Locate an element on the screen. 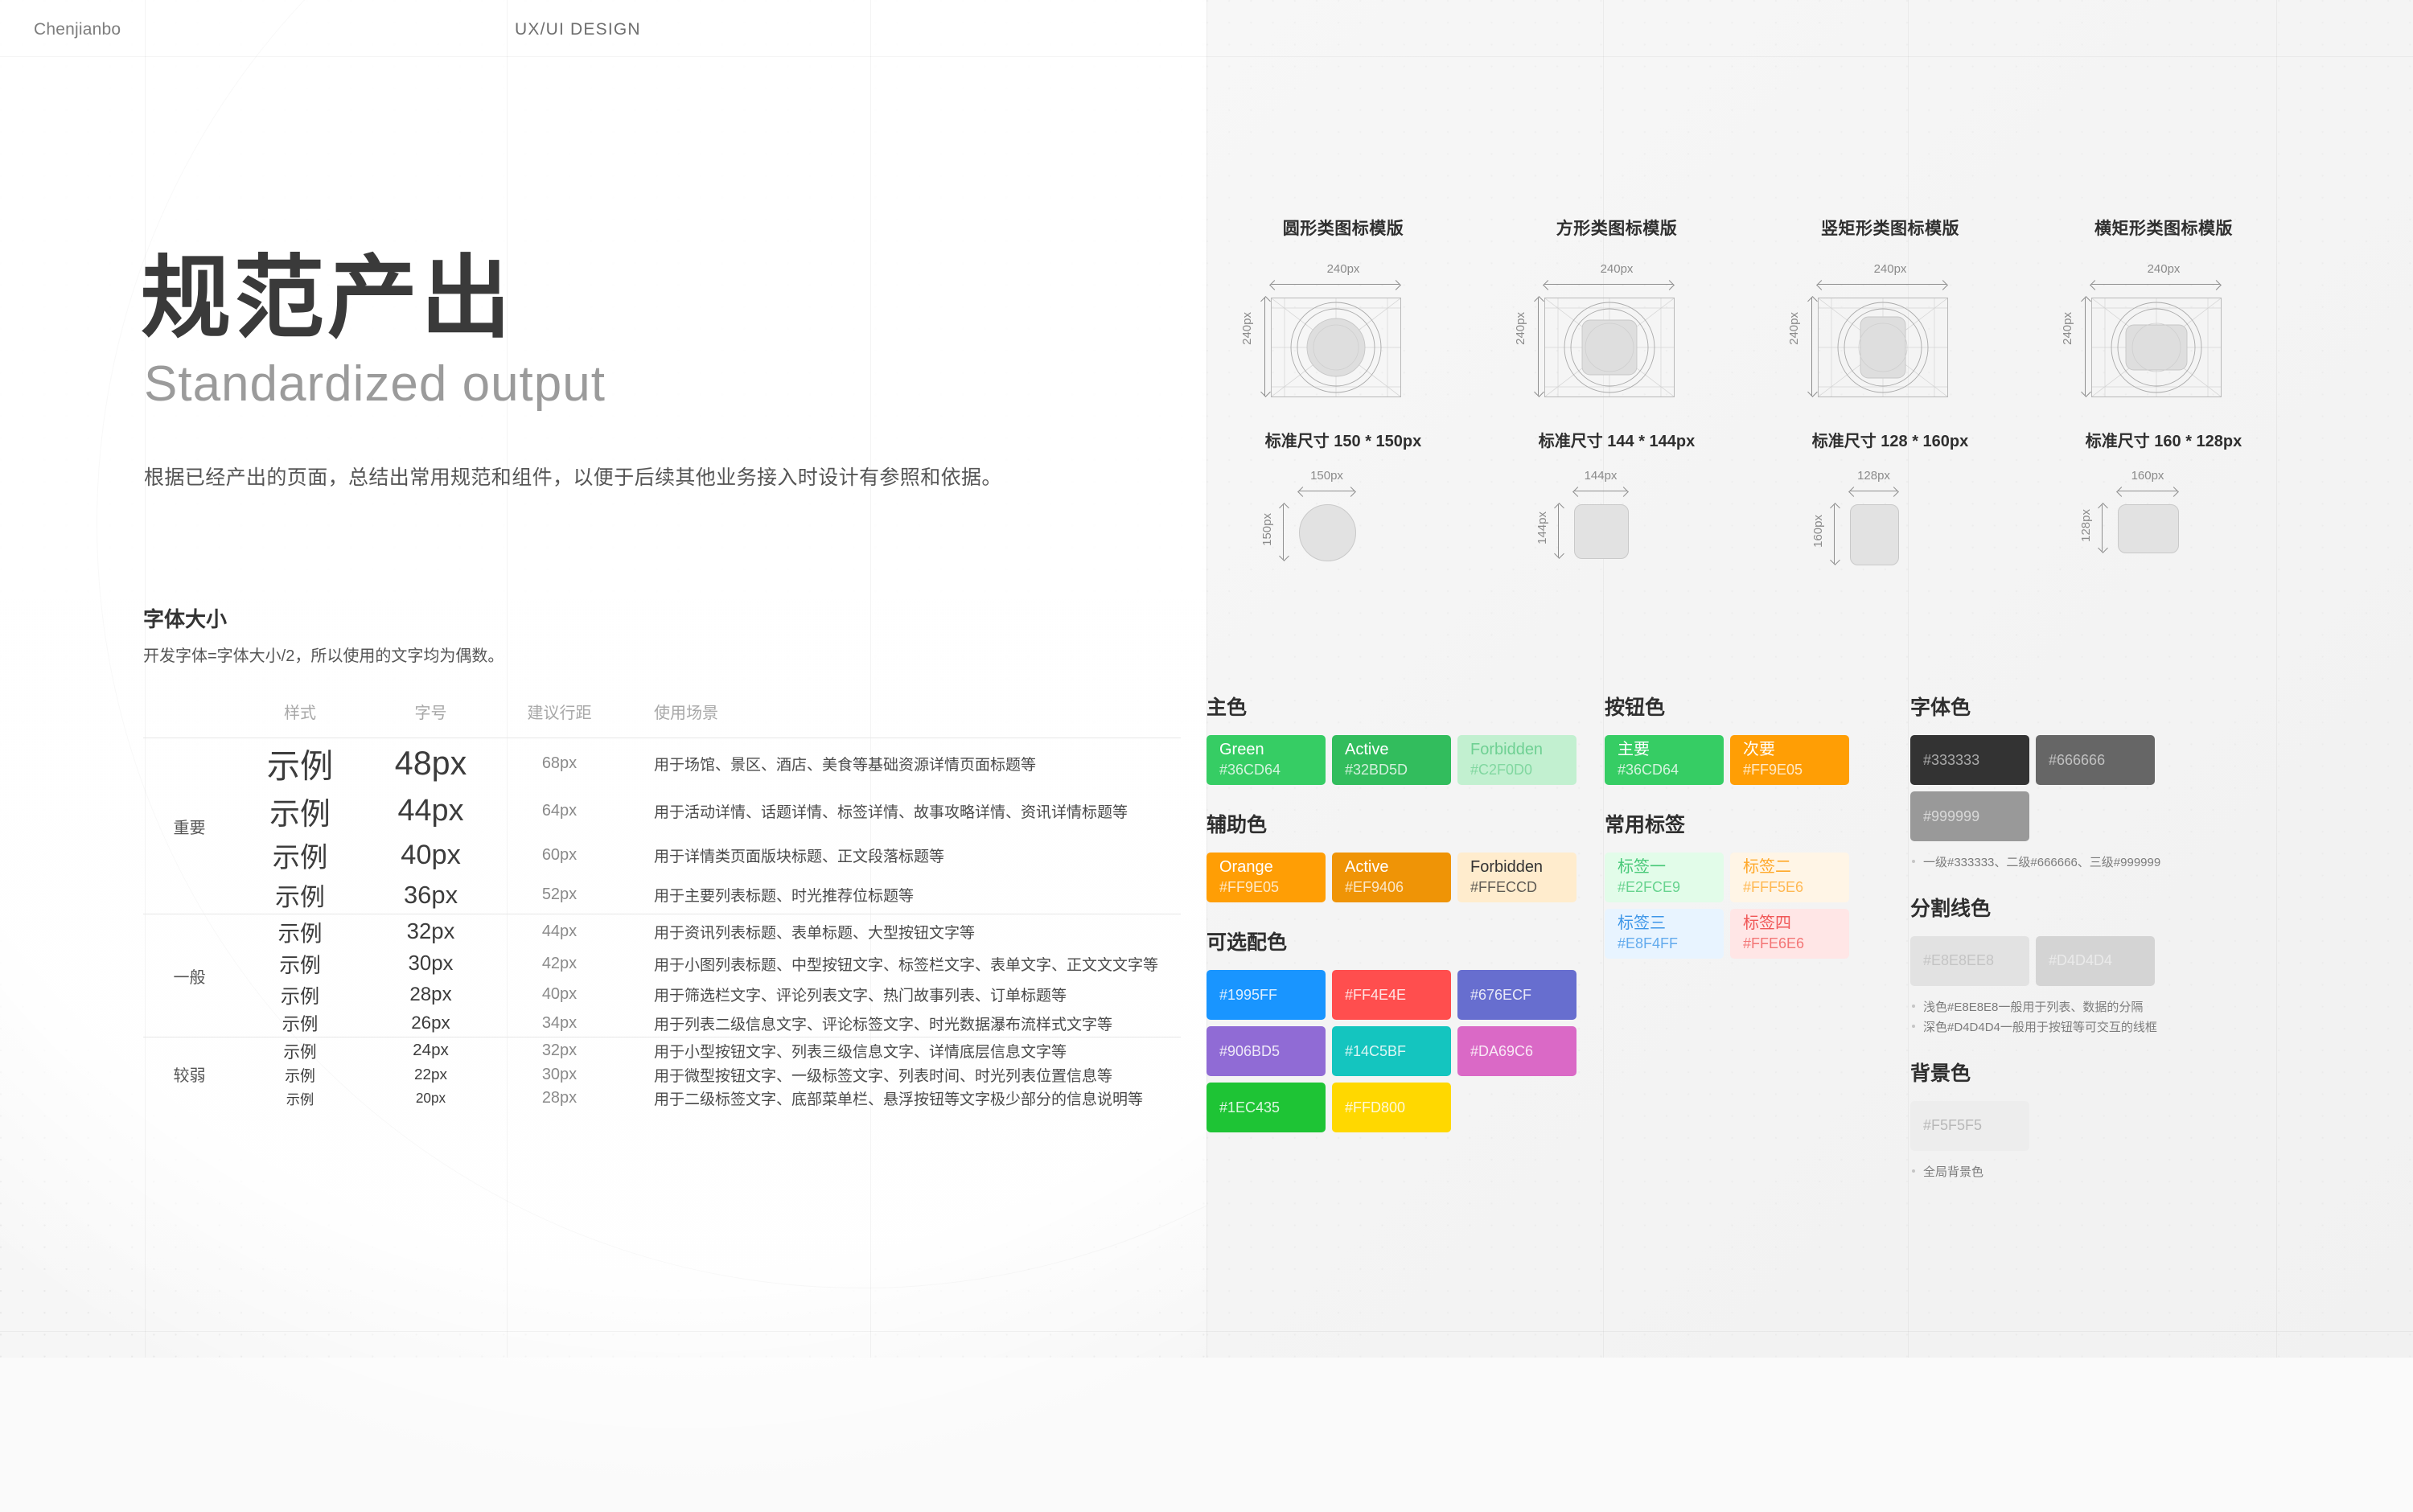 Image resolution: width=2413 pixels, height=1512 pixels. color-swatch: 主要 #36CD64 is located at coordinates (1664, 760).